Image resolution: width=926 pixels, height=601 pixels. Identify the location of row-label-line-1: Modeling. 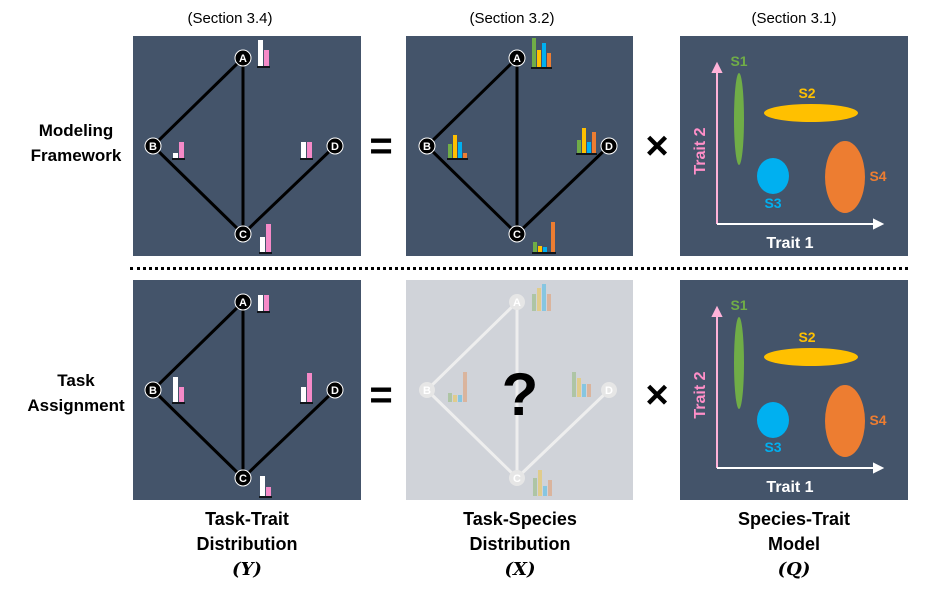
(76, 130).